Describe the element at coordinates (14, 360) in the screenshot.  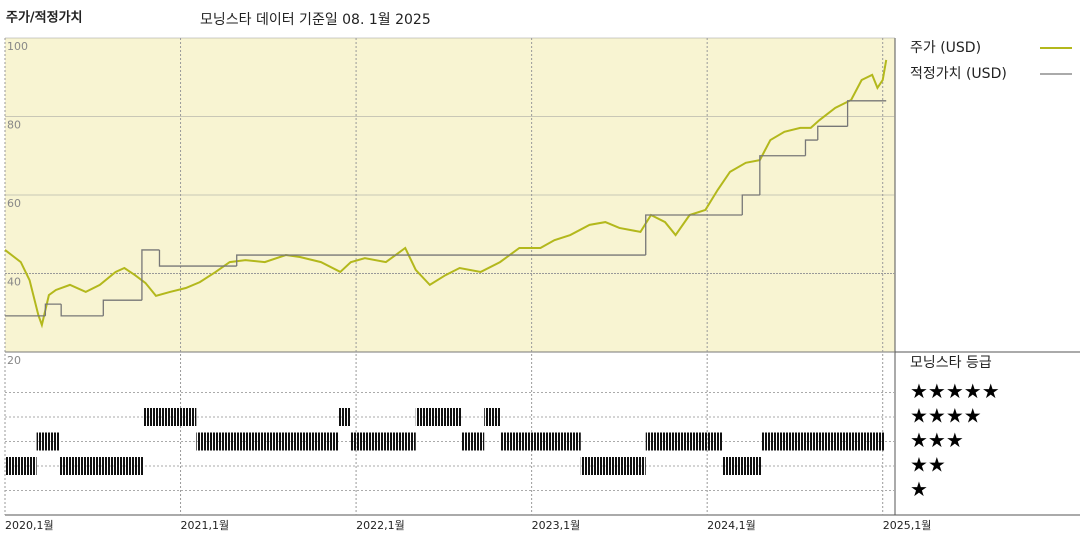
I see `y-tick-label: 20` at that location.